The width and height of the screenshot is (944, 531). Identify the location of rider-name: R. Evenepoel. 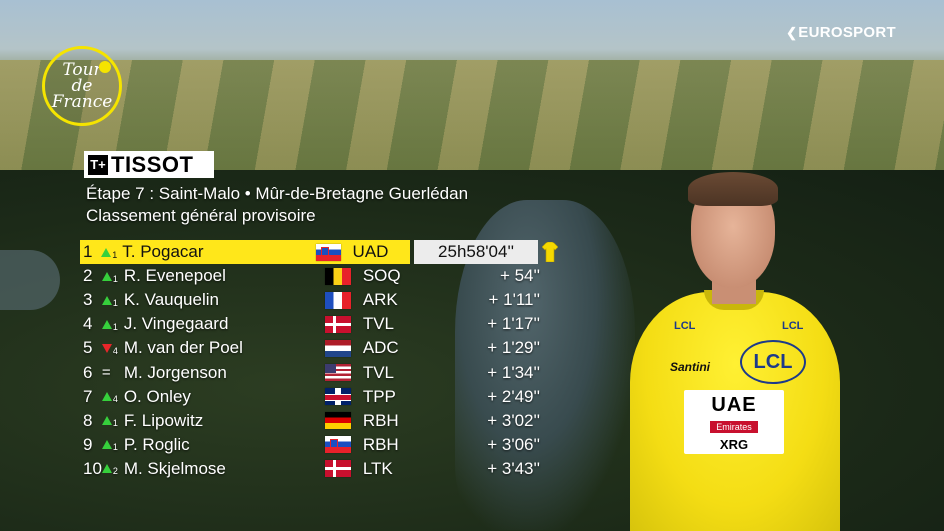
(174, 276).